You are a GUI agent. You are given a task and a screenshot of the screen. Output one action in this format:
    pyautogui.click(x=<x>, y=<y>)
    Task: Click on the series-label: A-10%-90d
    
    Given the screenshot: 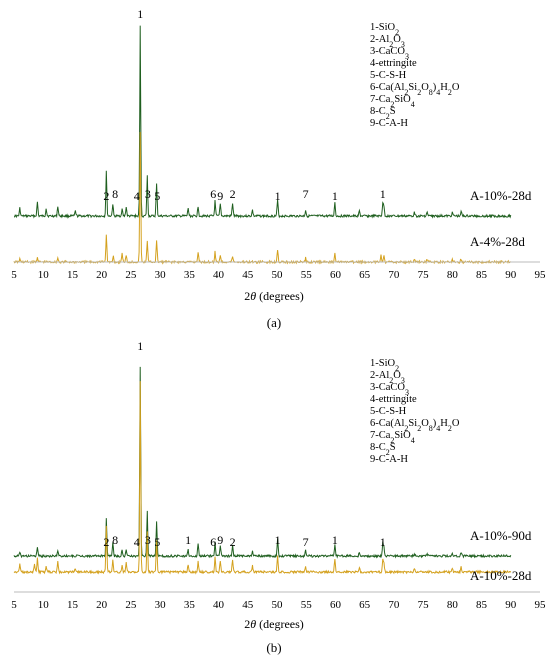 What is the action you would take?
    pyautogui.click(x=501, y=535)
    